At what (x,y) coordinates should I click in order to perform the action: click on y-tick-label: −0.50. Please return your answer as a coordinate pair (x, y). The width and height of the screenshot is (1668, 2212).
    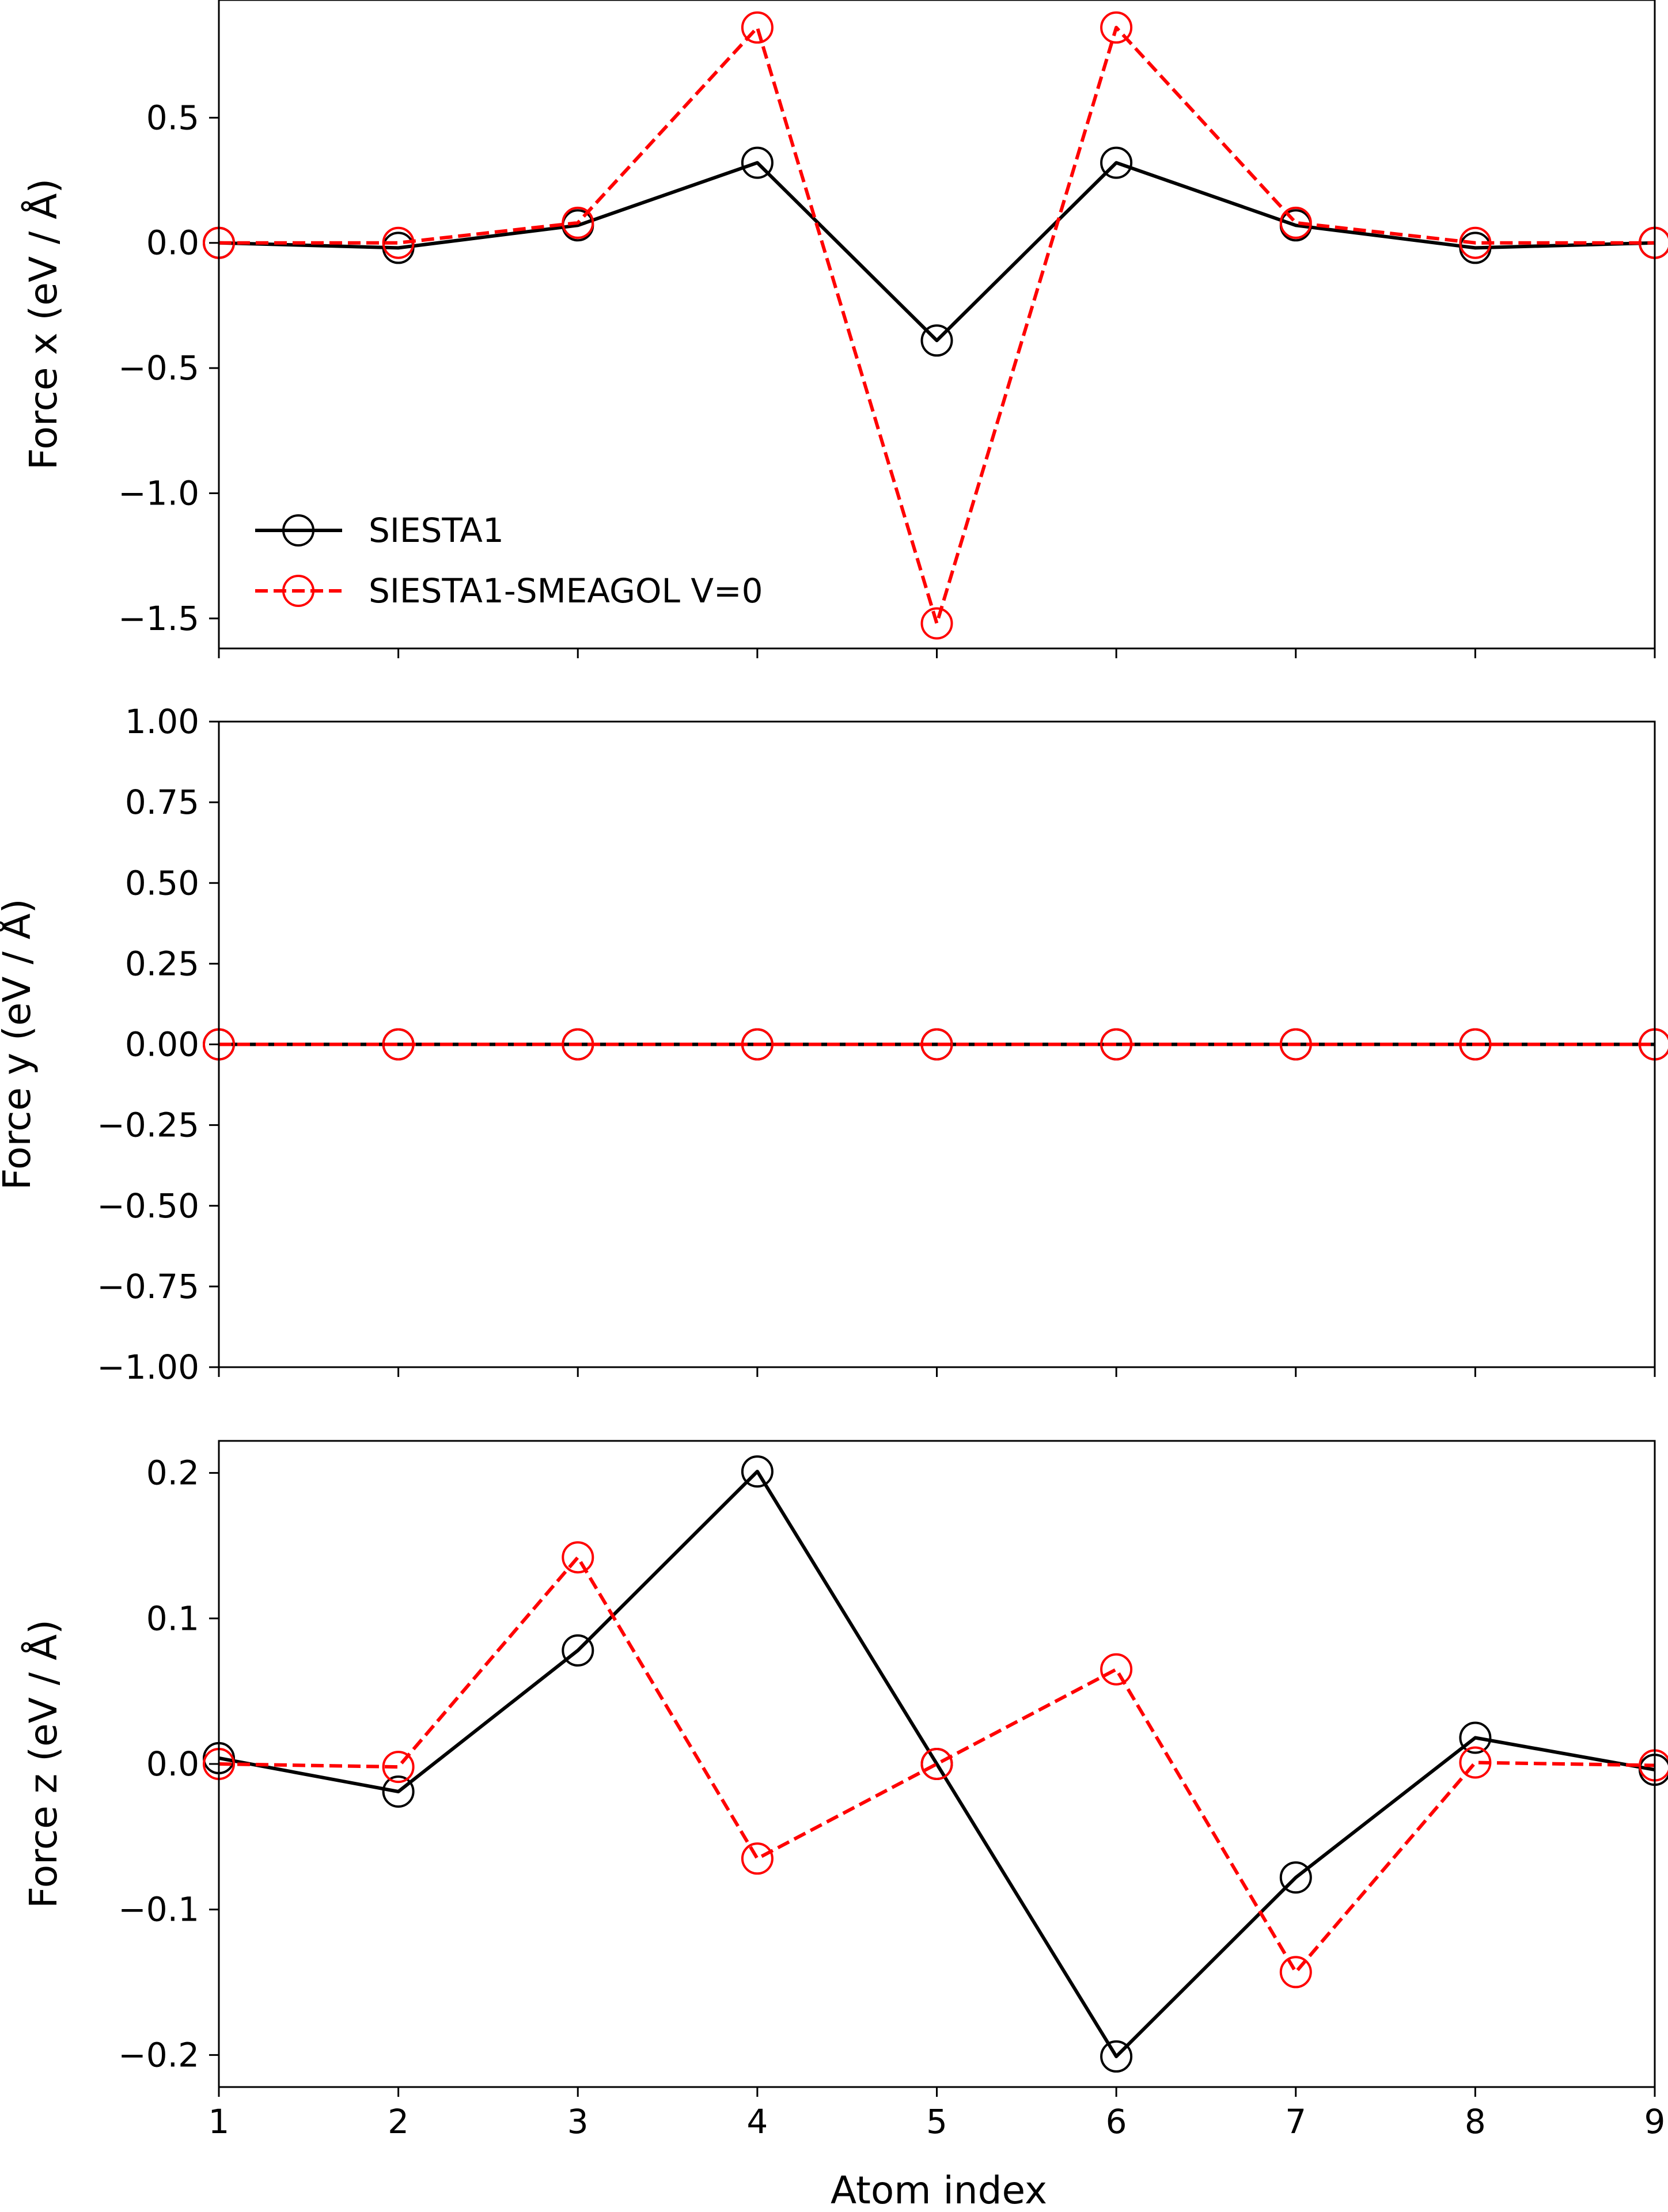
    Looking at the image, I should click on (148, 1206).